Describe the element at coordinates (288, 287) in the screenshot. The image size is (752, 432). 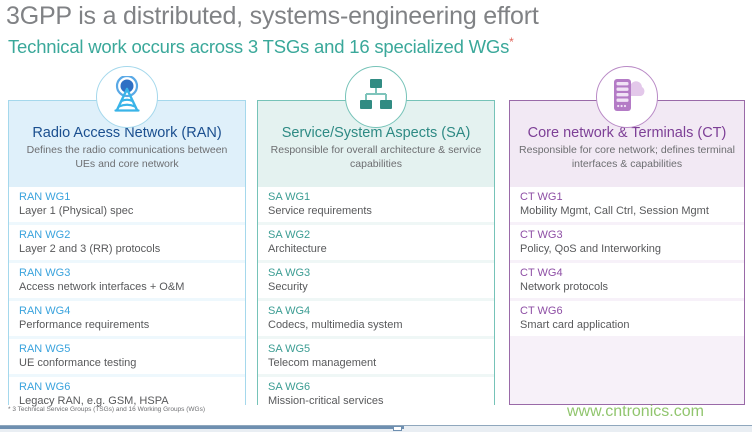
I see `wg-description: Security` at that location.